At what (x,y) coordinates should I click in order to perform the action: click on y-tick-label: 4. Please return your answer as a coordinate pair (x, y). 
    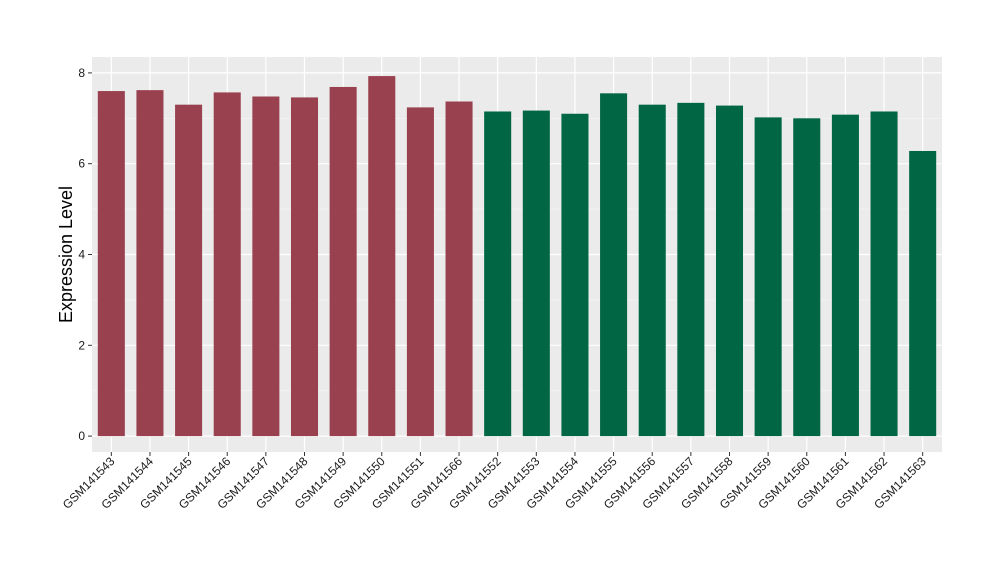
    Looking at the image, I should click on (81, 255).